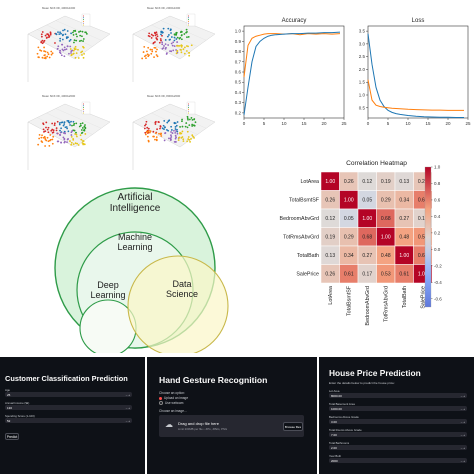 The height and width of the screenshot is (474, 474). What do you see at coordinates (238, 61) in the screenshot?
I see `y-tick-label: 0.7` at bounding box center [238, 61].